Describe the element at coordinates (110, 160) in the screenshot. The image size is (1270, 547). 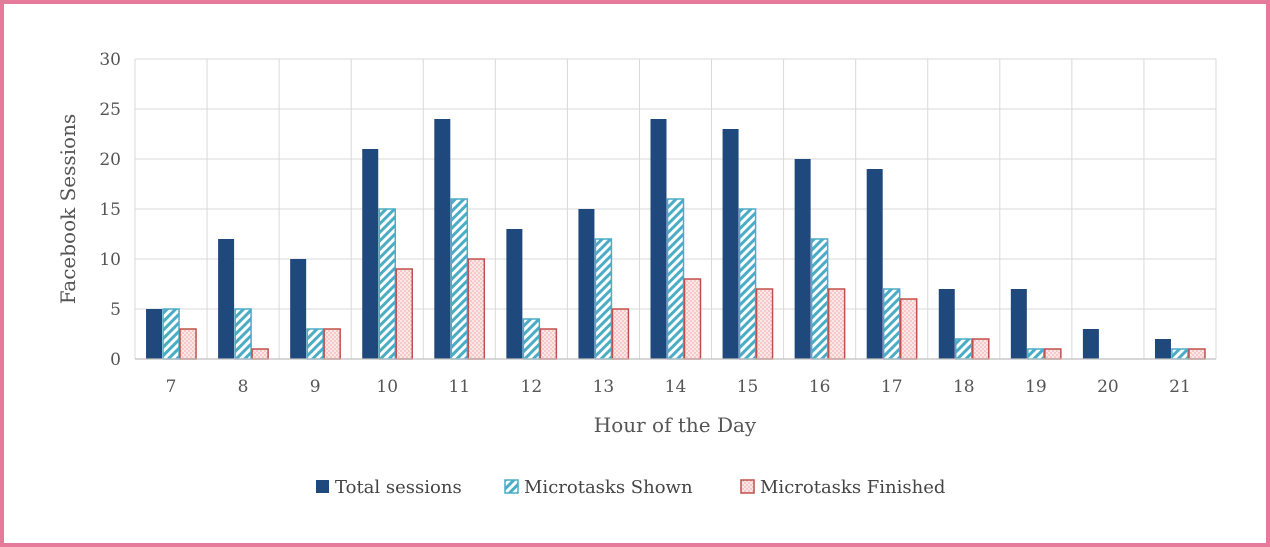
I see `y-tick-label: 20` at that location.